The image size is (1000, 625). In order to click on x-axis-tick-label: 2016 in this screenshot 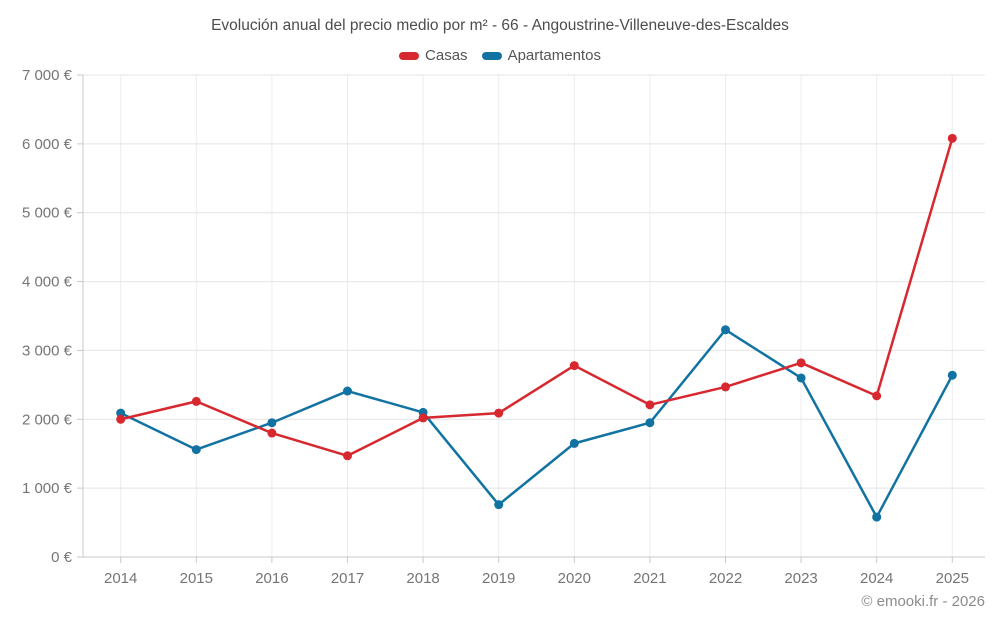, I will do `click(271, 578)`.